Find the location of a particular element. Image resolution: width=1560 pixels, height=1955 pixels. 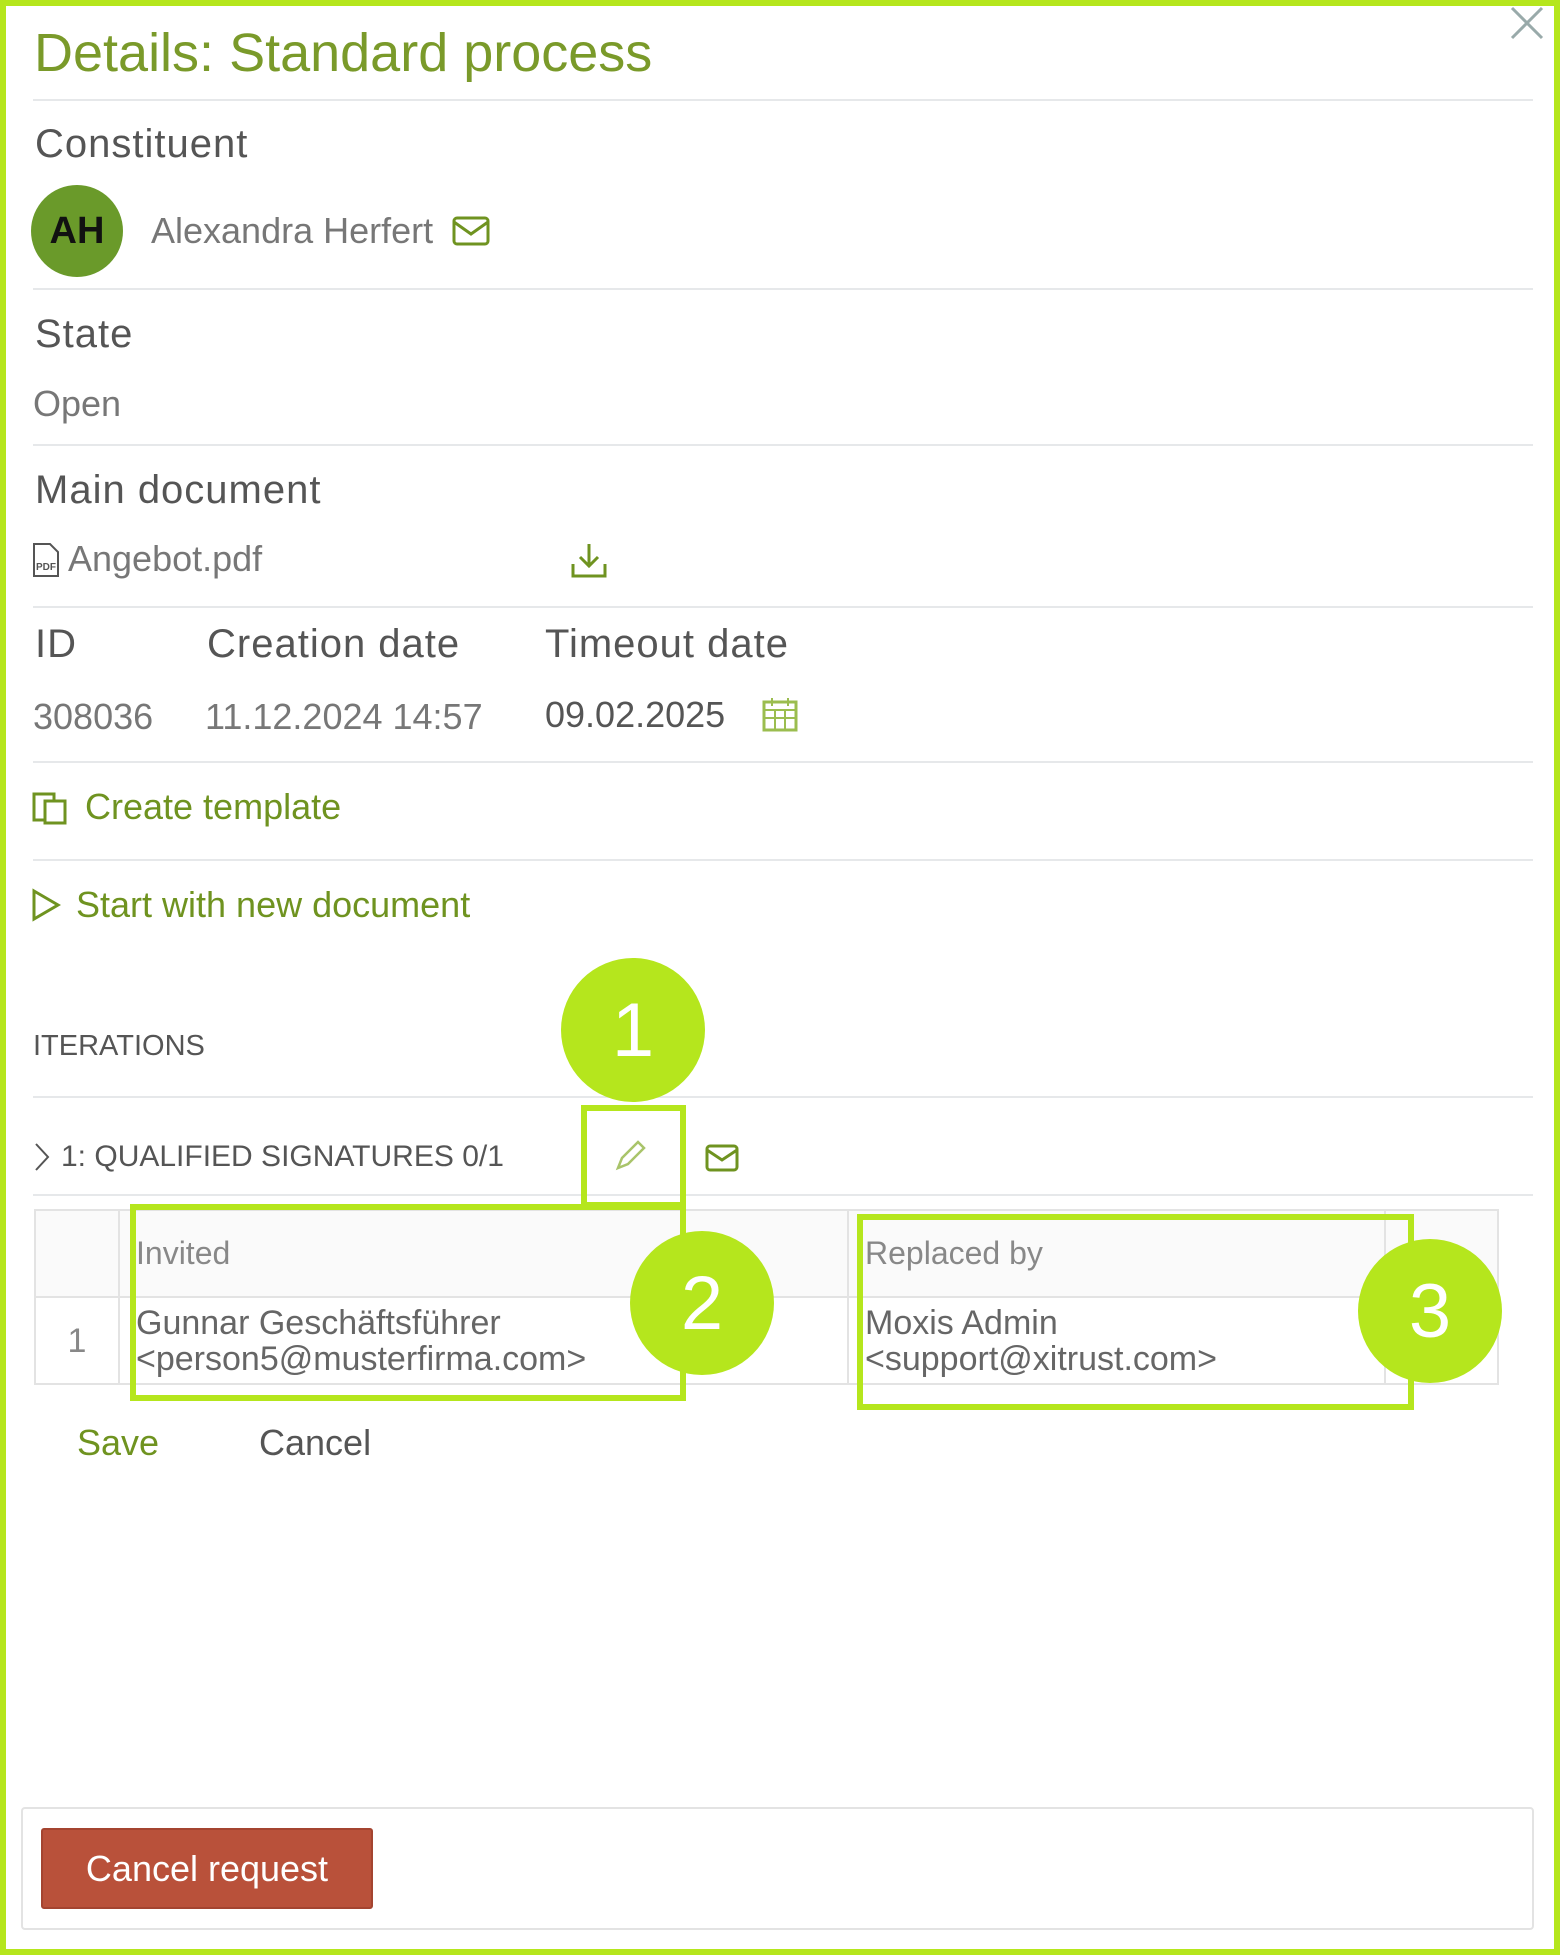

state-label: State is located at coordinates (84, 334).